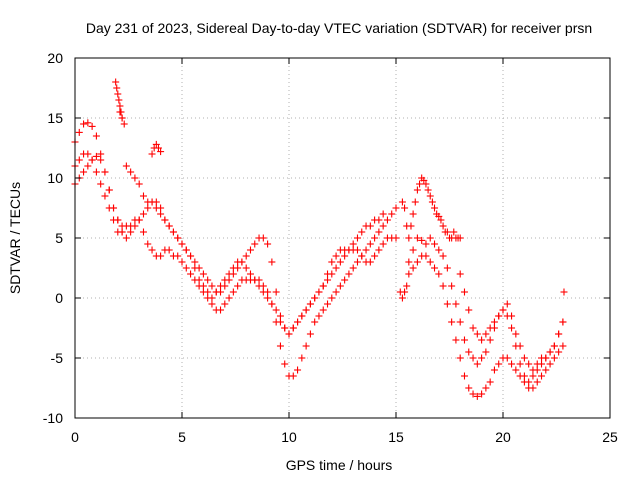 The width and height of the screenshot is (640, 480). I want to click on y-tick-label: -5, so click(57, 358).